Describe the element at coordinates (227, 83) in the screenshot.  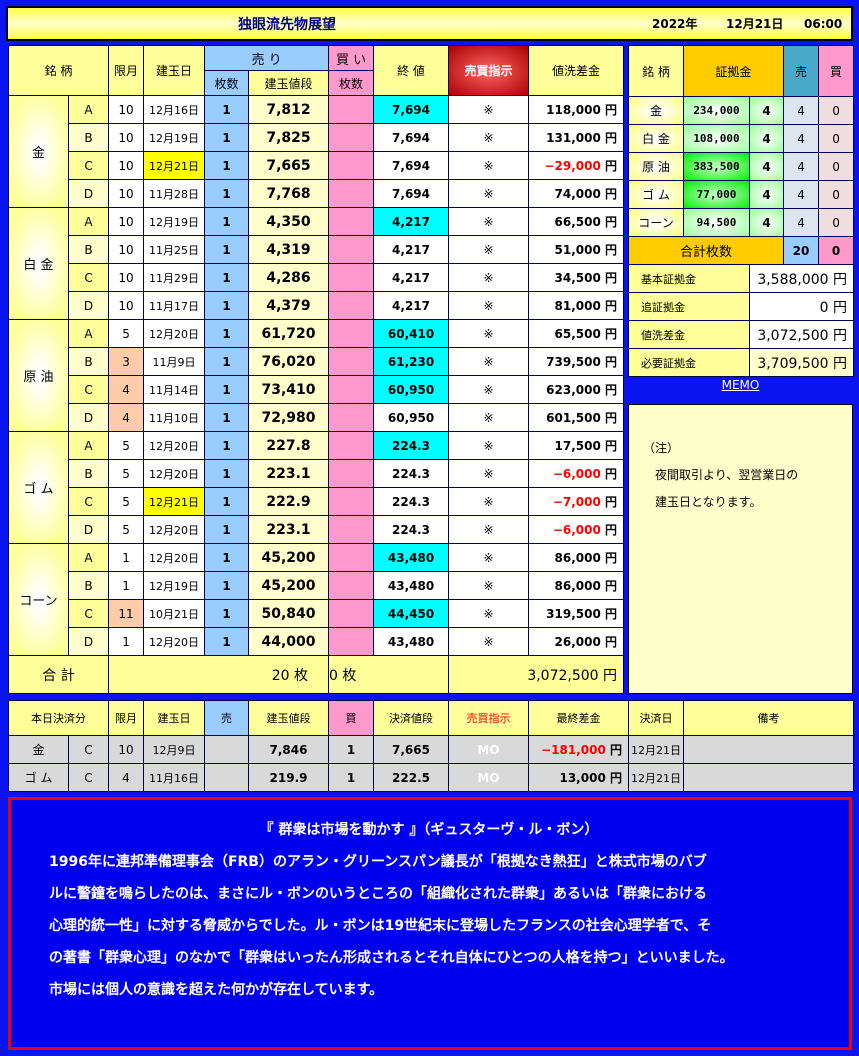
I see `header-sell-qty: 枚数` at that location.